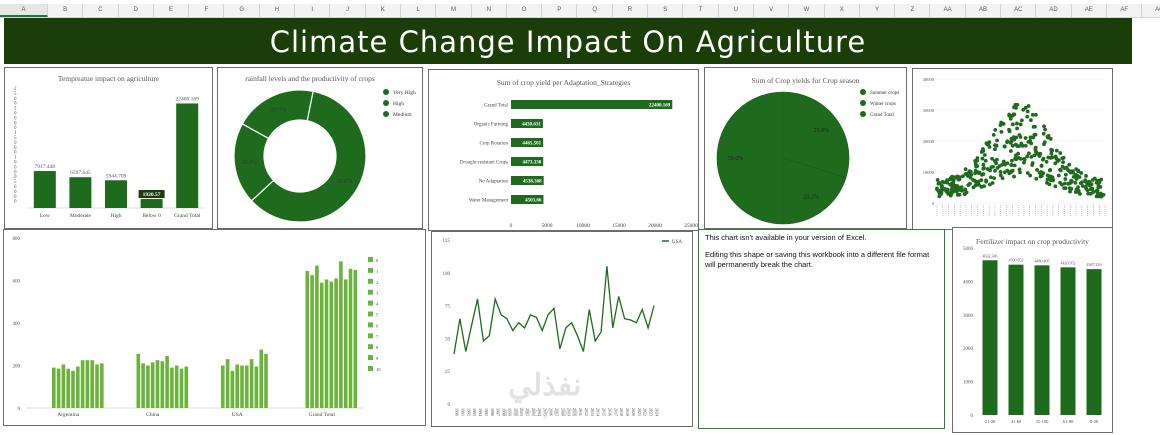  Describe the element at coordinates (772, 10) in the screenshot. I see `column-header-v: V` at that location.